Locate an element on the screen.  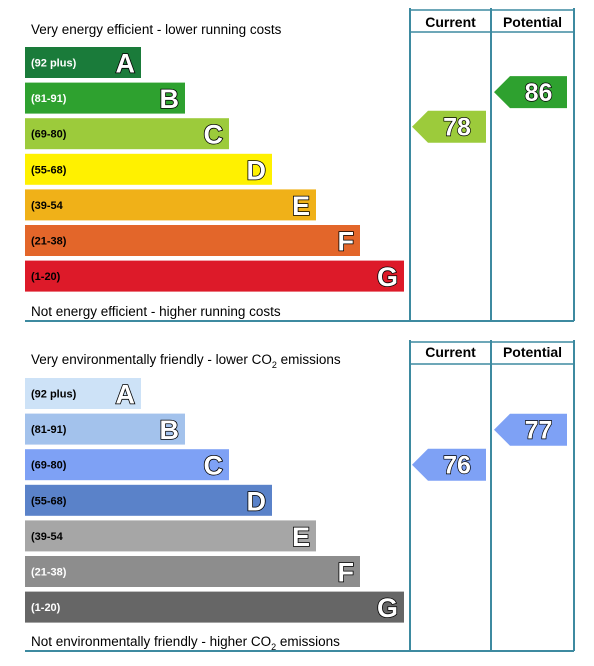
chart-energy-band-g is located at coordinates (214, 276).